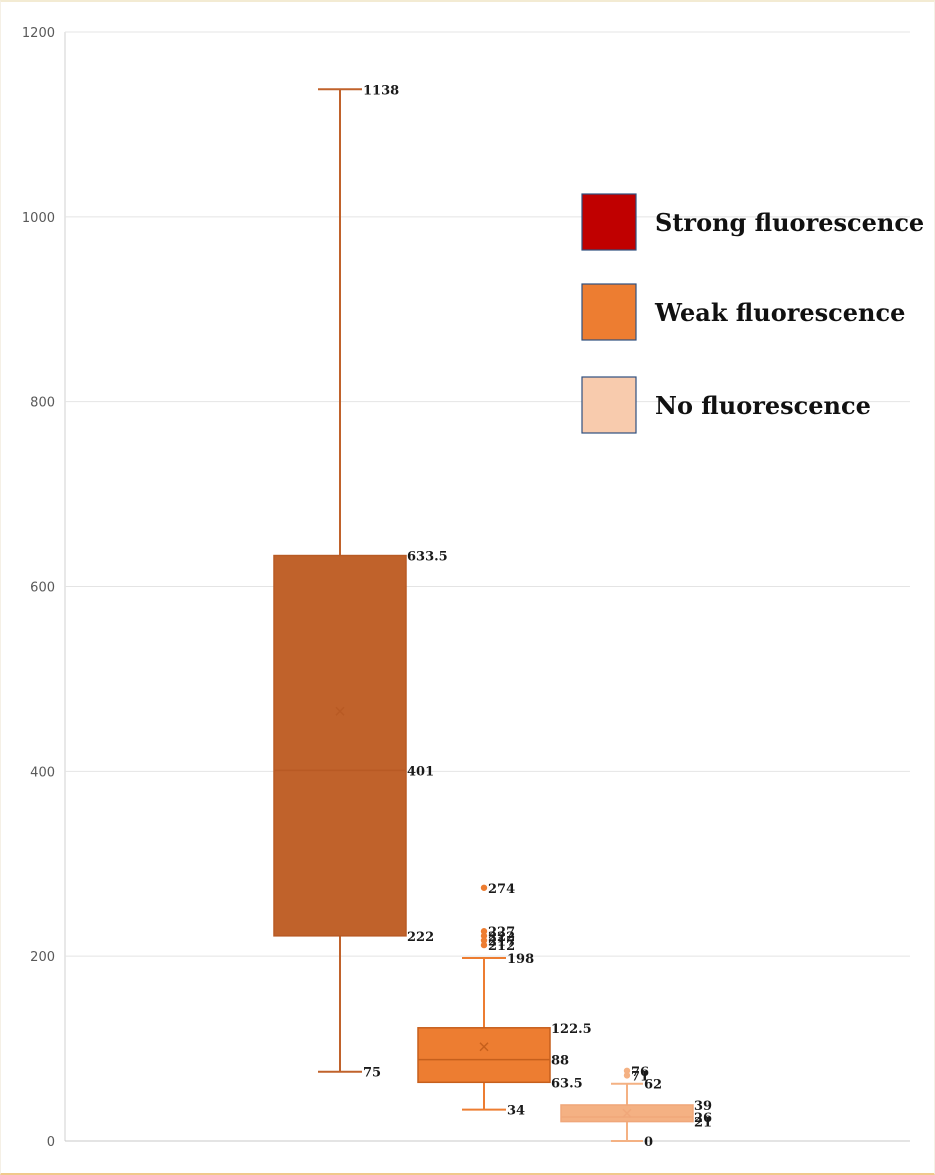 The image size is (935, 1175). I want to click on data-label: 217, so click(501, 941).